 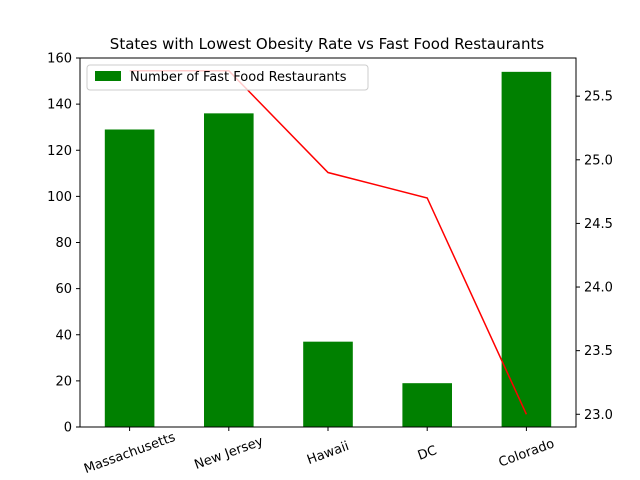 I want to click on left-tick-label: 20, so click(x=63, y=381).